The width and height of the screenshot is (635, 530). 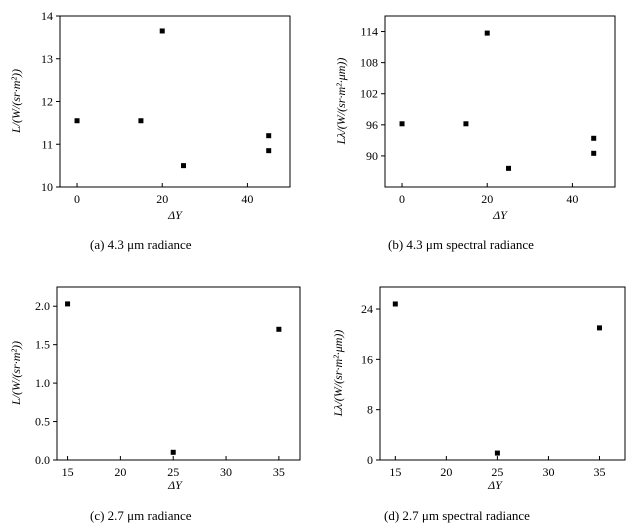 What do you see at coordinates (141, 515) in the screenshot?
I see `caption-c: (c) 2.7 μm radiance` at bounding box center [141, 515].